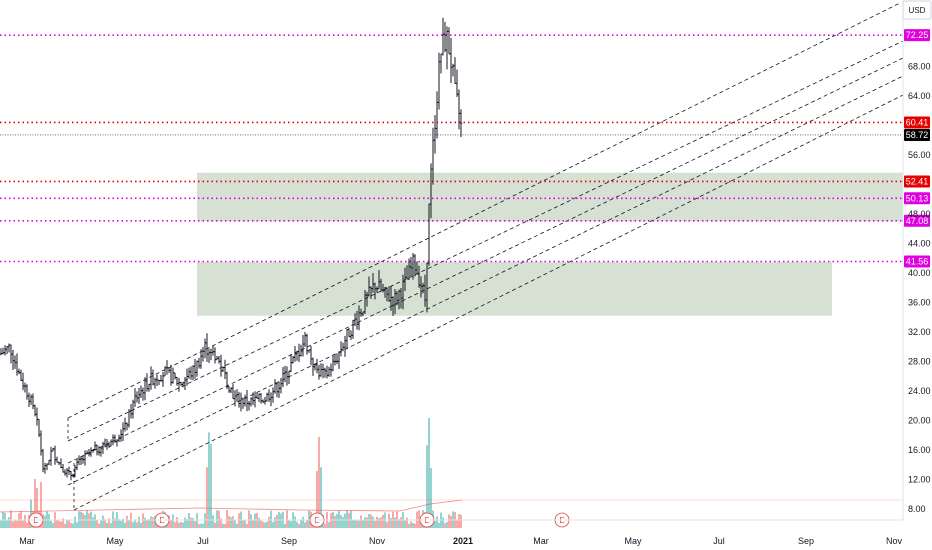 The height and width of the screenshot is (550, 932). Describe the element at coordinates (919, 303) in the screenshot. I see `price-tick-label: 36.00` at that location.